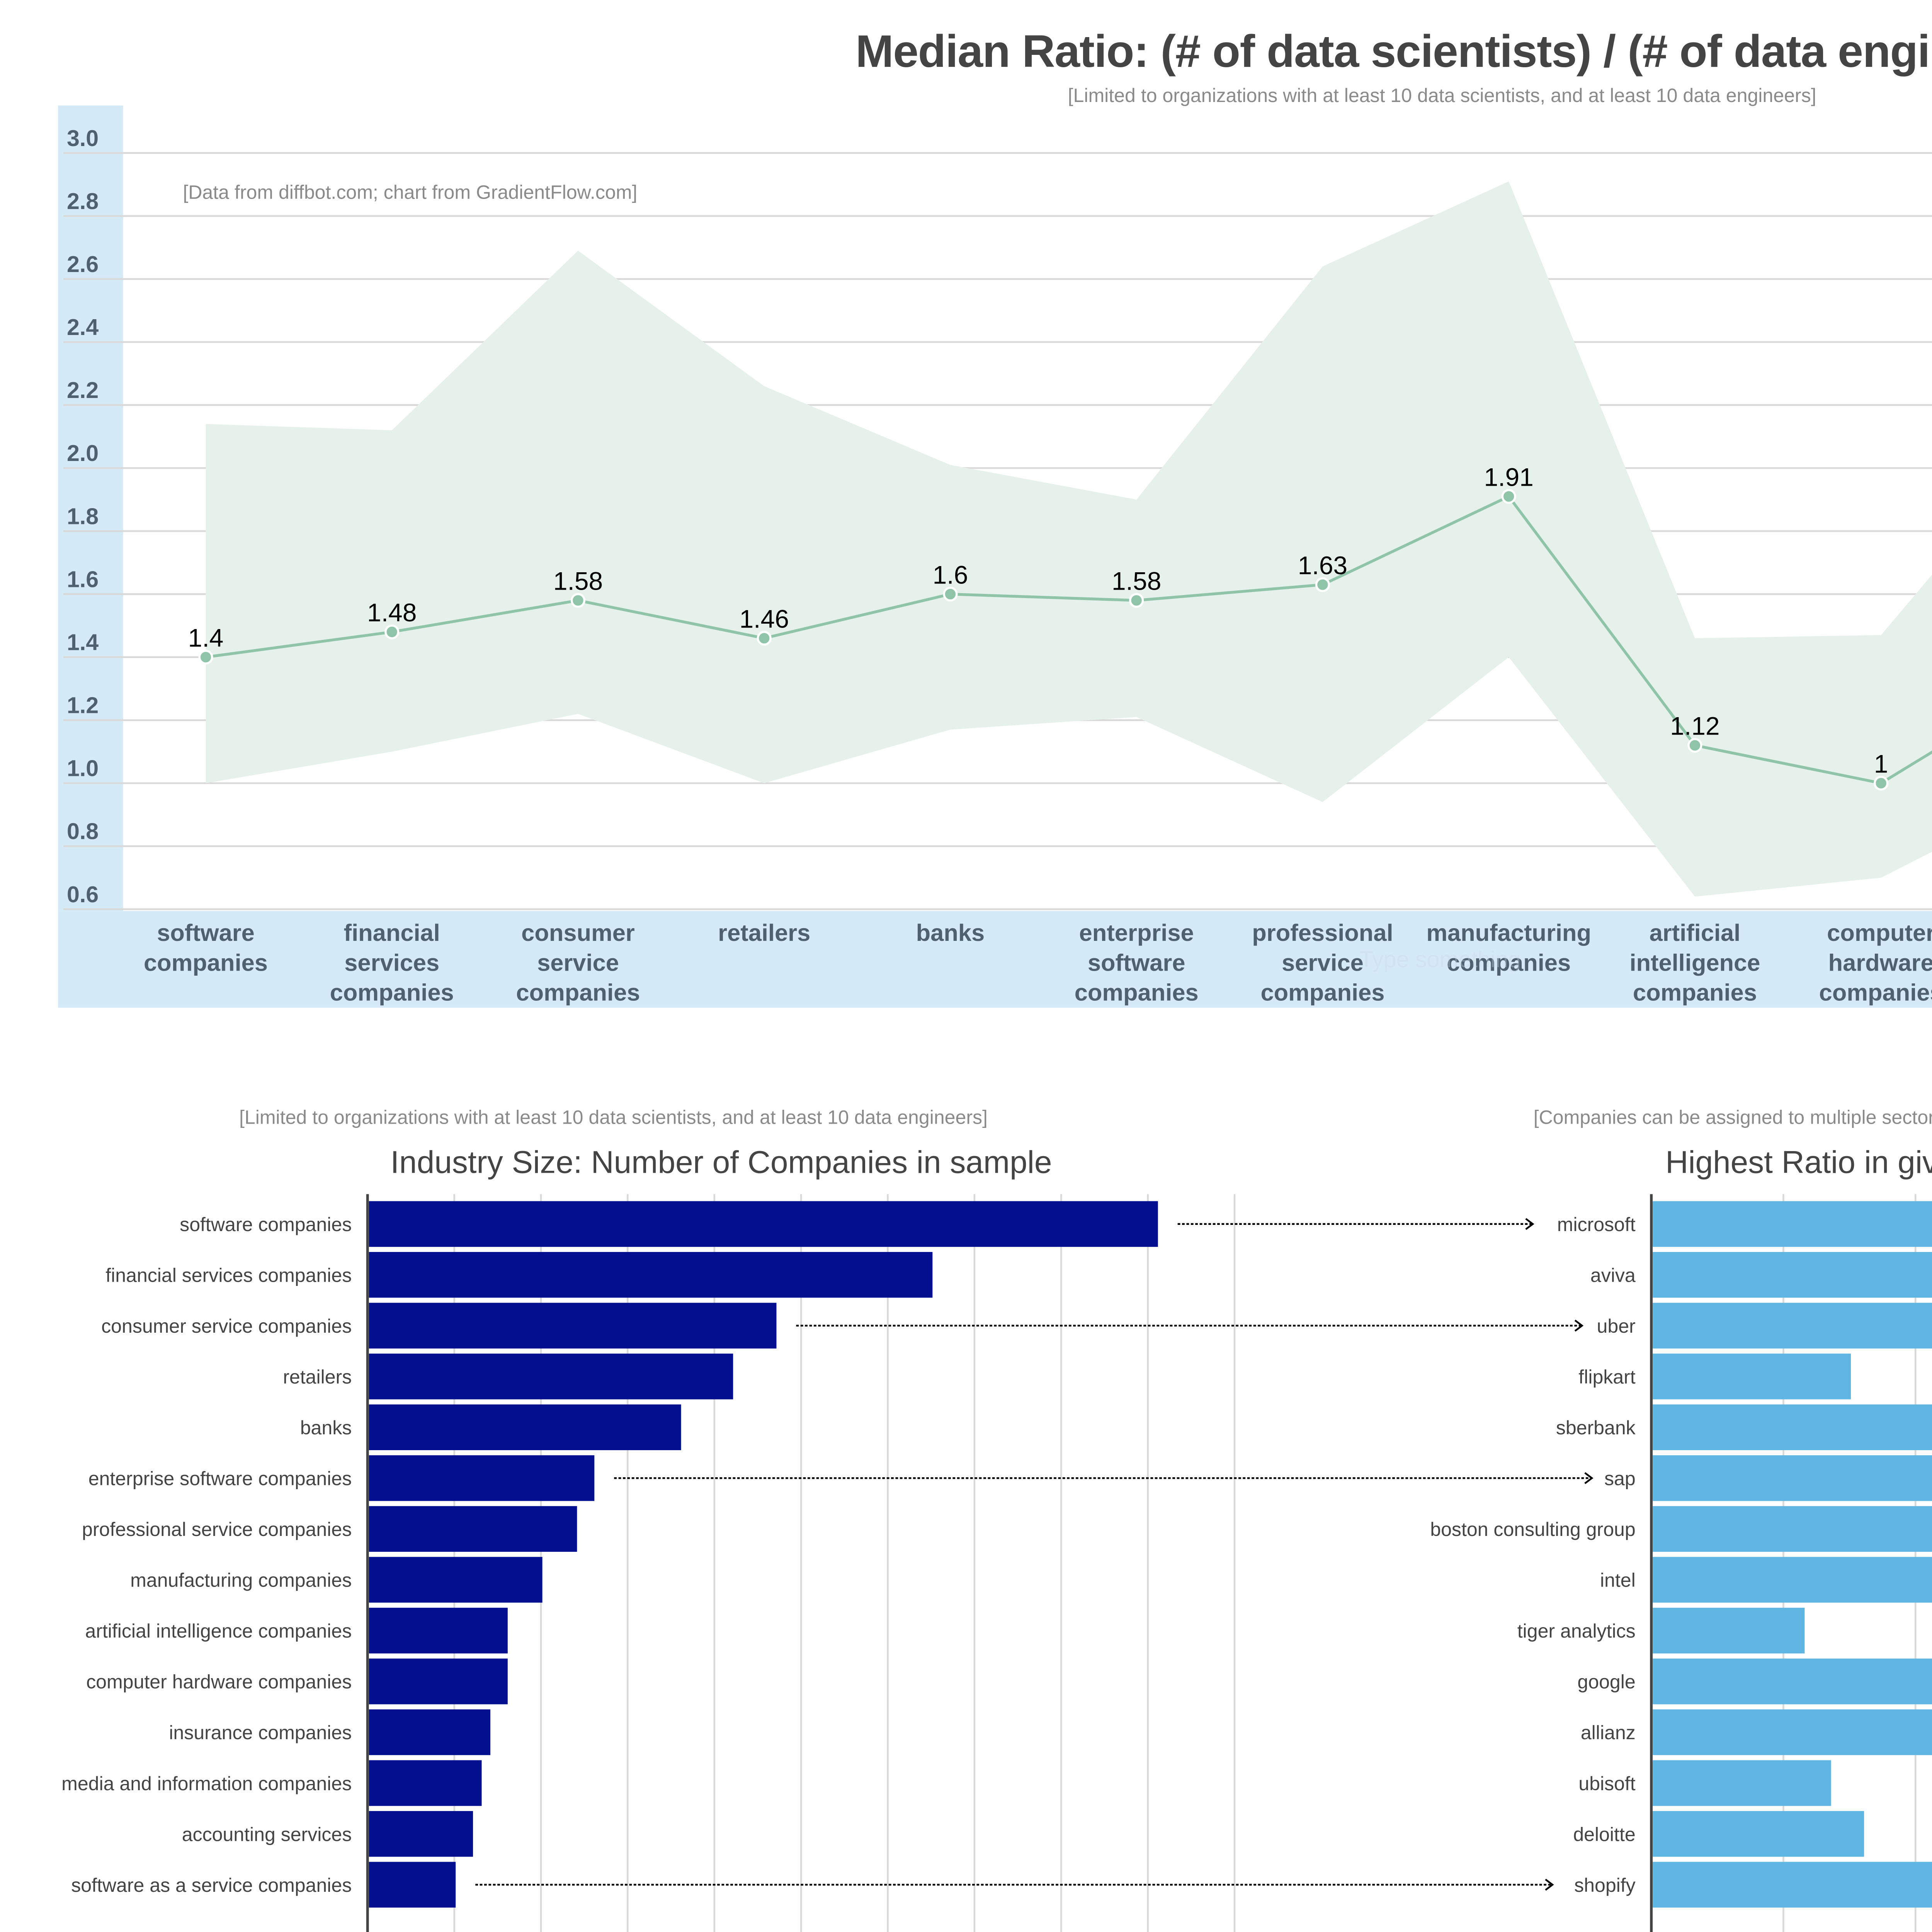  What do you see at coordinates (764, 618) in the screenshot?
I see `point-label: 1.46` at bounding box center [764, 618].